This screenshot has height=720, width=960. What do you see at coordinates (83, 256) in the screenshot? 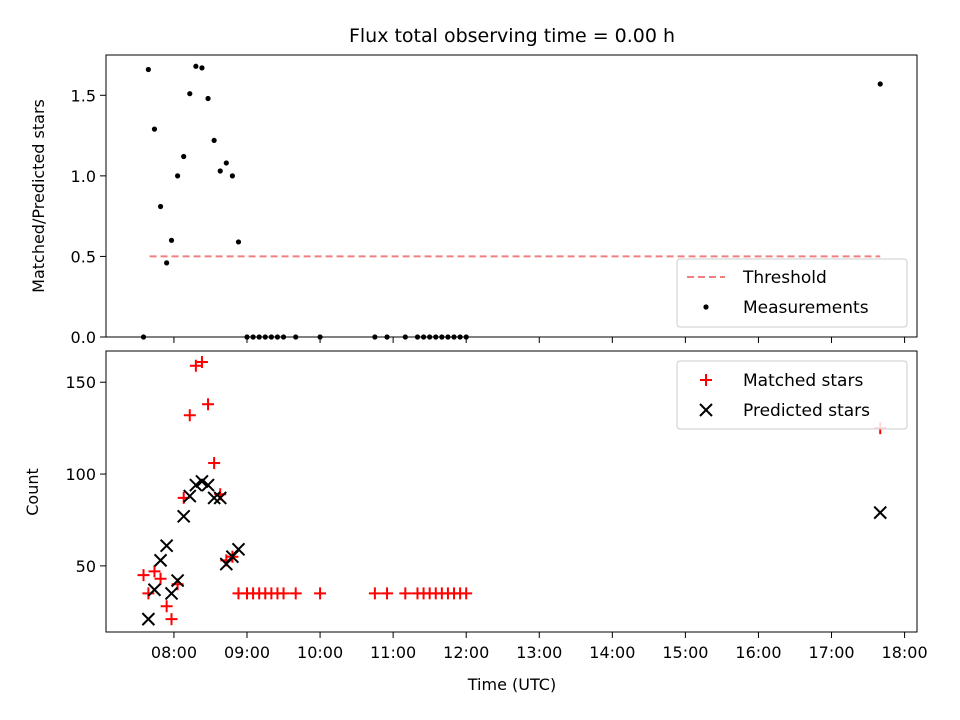
I see `top-y-tick-label: 0.5` at bounding box center [83, 256].